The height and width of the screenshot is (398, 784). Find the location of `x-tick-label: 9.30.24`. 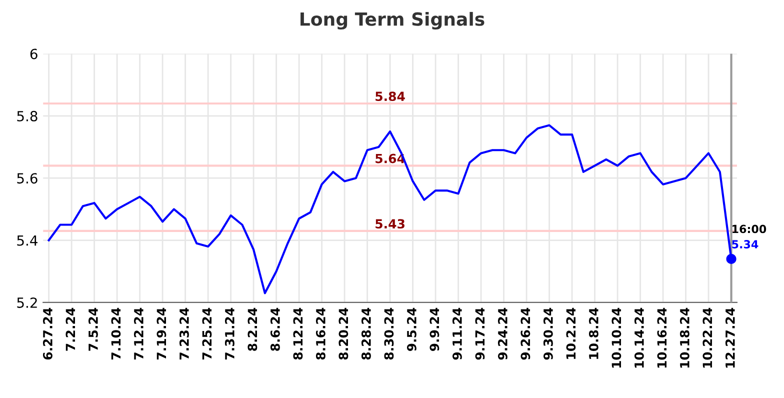

x-tick-label: 9.30.24 is located at coordinates (548, 334).